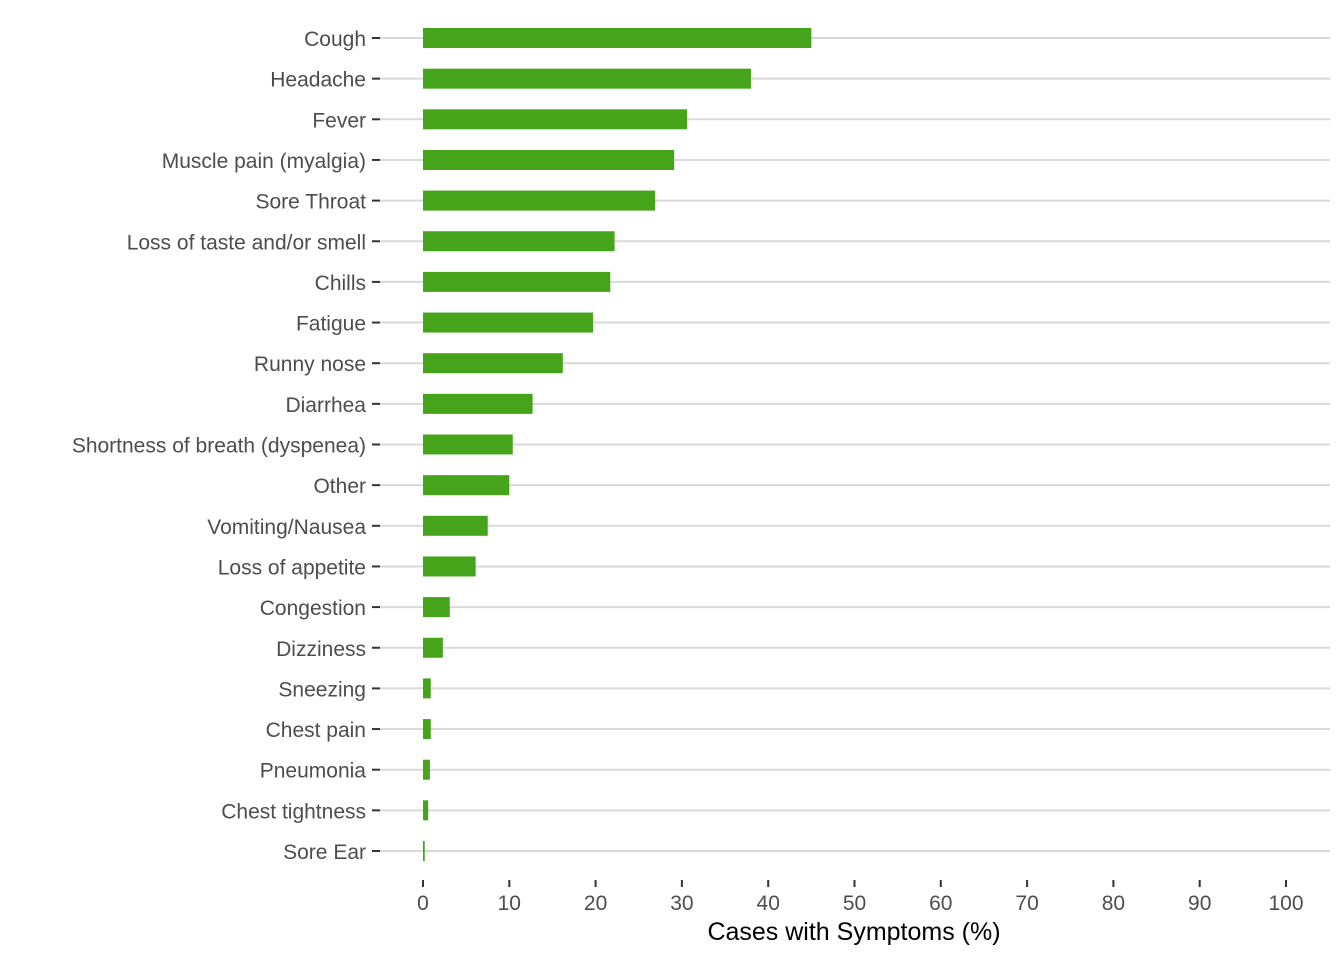  Describe the element at coordinates (423, 903) in the screenshot. I see `x-tick-label: 0` at that location.